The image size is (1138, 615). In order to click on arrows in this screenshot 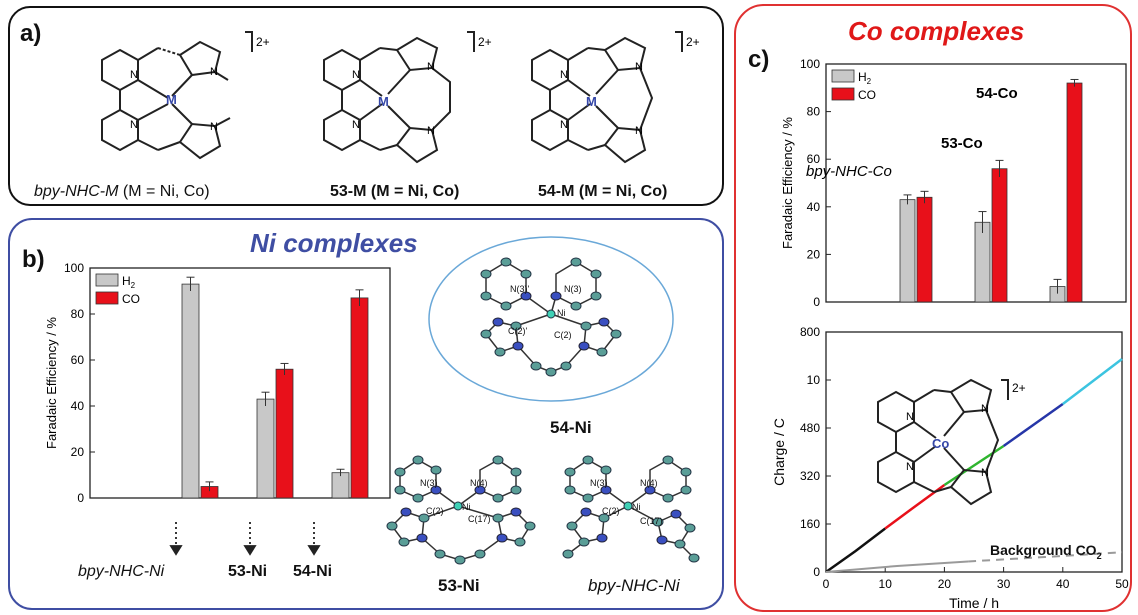, I will do `click(245, 539)`.